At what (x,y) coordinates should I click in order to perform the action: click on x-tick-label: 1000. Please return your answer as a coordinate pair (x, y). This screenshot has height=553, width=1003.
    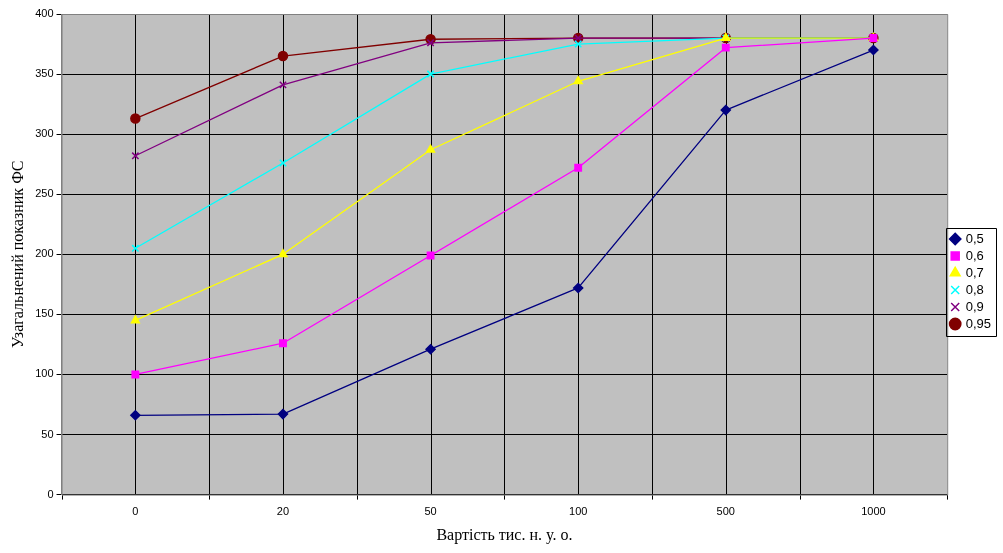
    Looking at the image, I should click on (873, 511).